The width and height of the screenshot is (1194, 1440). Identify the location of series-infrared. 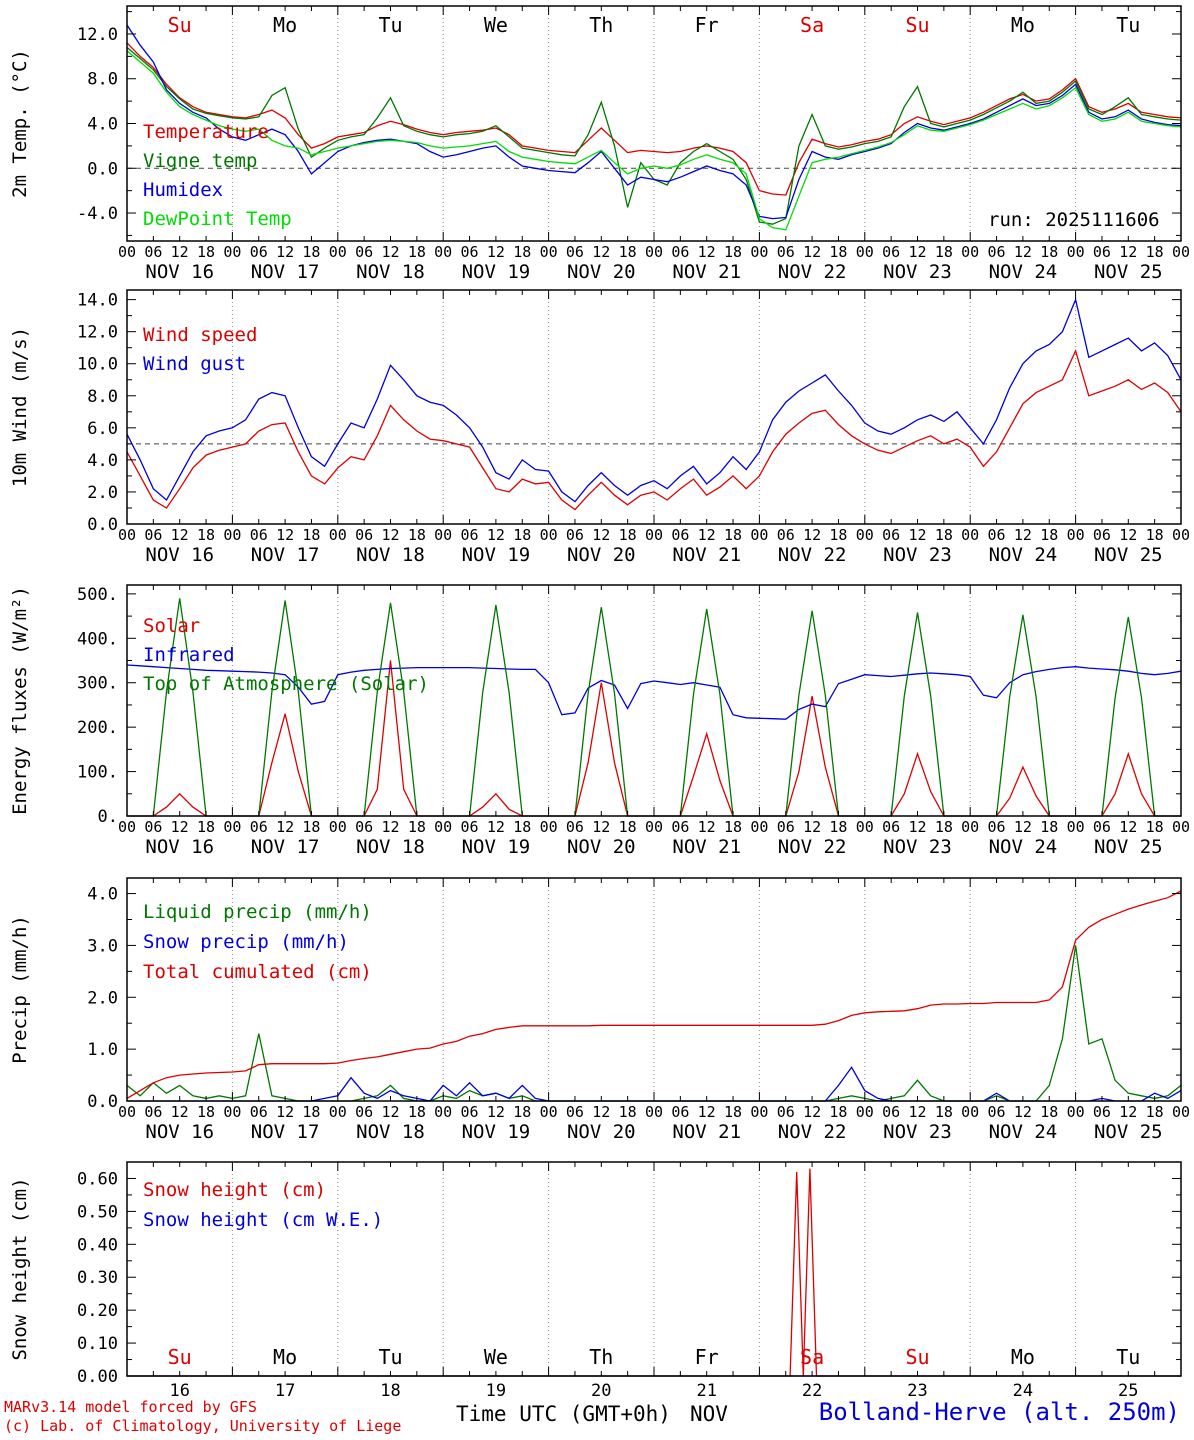
(654, 692).